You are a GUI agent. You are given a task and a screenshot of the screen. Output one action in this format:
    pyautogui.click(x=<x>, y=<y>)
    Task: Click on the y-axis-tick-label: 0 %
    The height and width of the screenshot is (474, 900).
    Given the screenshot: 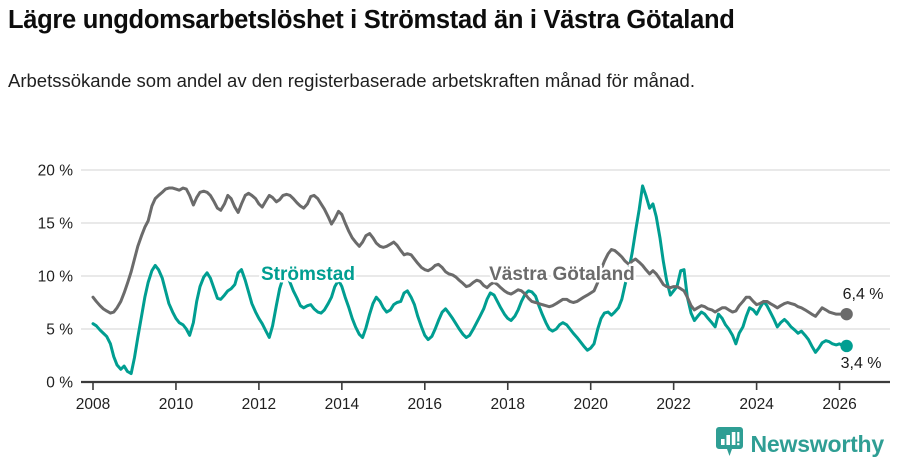 What is the action you would take?
    pyautogui.click(x=59, y=383)
    